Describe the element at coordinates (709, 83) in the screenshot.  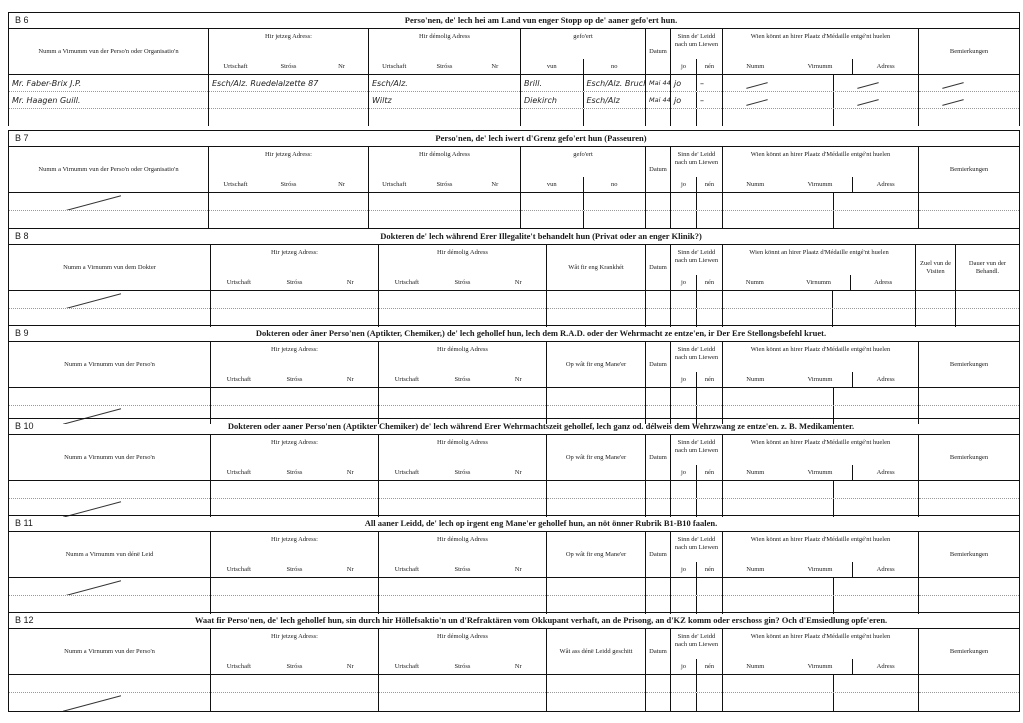
I see `cell-nen: –` at that location.